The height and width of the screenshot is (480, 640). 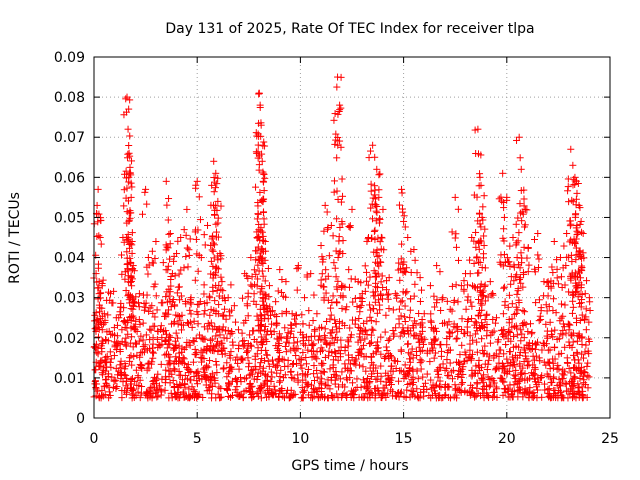 I want to click on x-axis-label: GPS time / hours, so click(x=349, y=466).